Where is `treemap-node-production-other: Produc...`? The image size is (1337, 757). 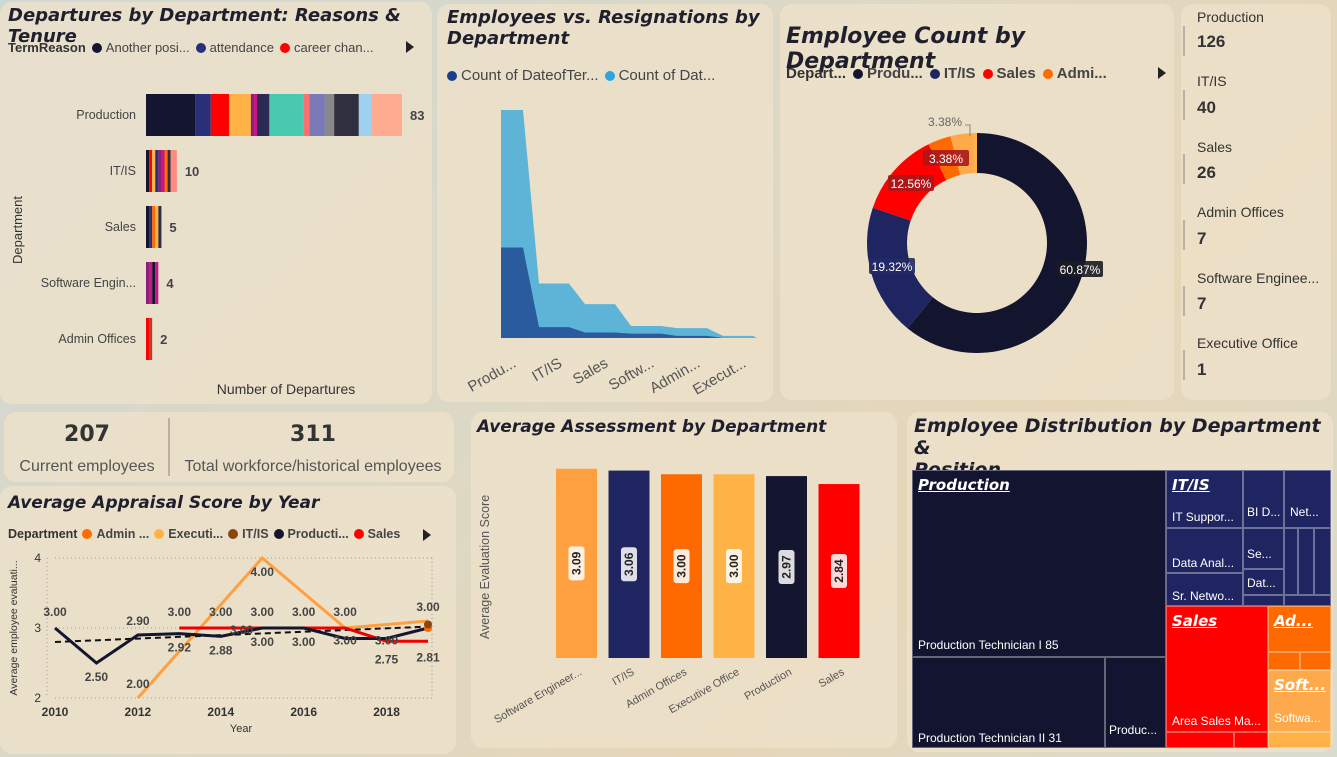 treemap-node-production-other: Produc... is located at coordinates (1135, 702).